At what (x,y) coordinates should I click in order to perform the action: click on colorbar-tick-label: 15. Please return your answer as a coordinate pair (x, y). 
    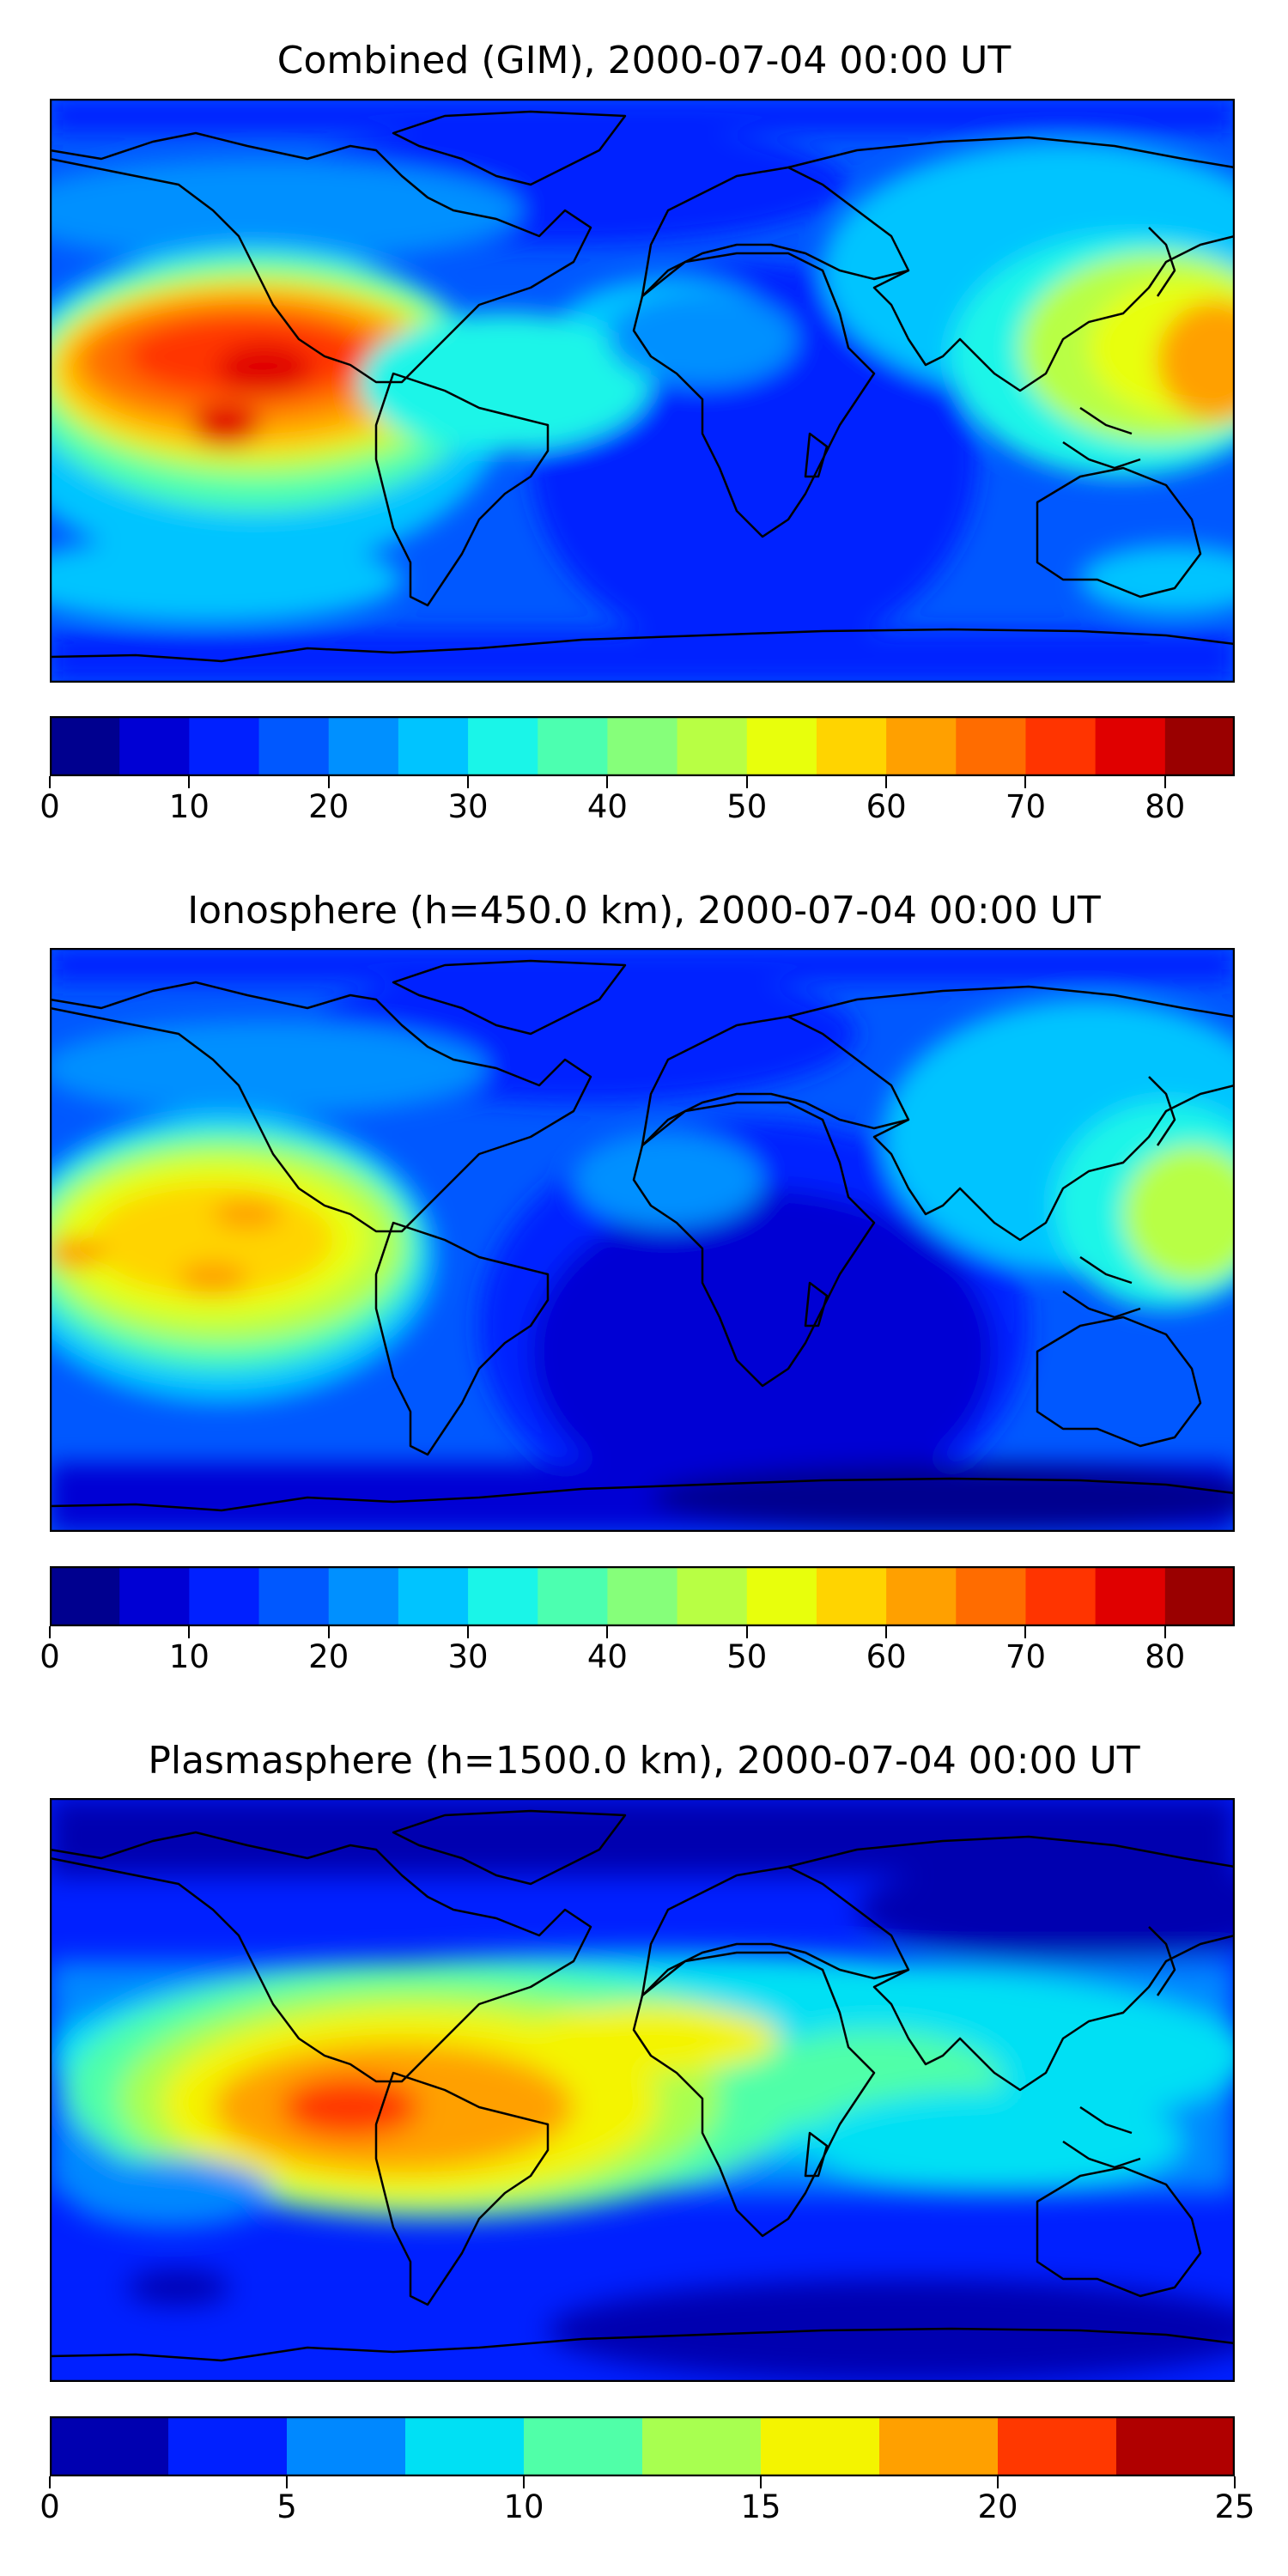
    Looking at the image, I should click on (760, 2507).